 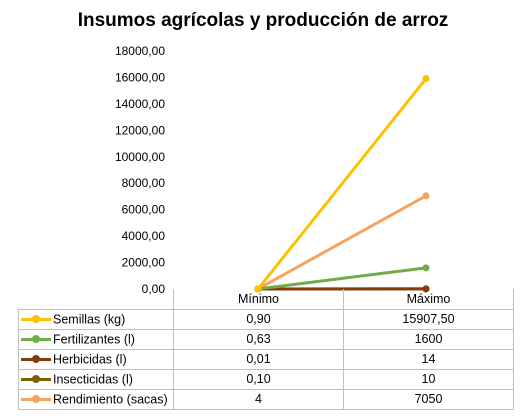 What do you see at coordinates (428, 339) in the screenshot?
I see `data-label: 1600` at bounding box center [428, 339].